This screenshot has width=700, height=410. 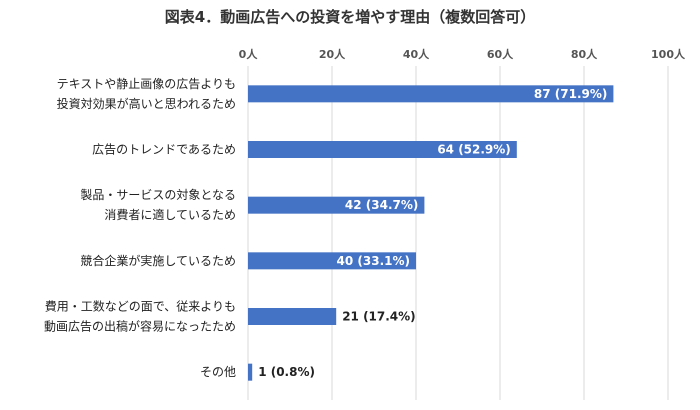 What do you see at coordinates (570, 94) in the screenshot?
I see `data-label: 87 (71.9%)` at bounding box center [570, 94].